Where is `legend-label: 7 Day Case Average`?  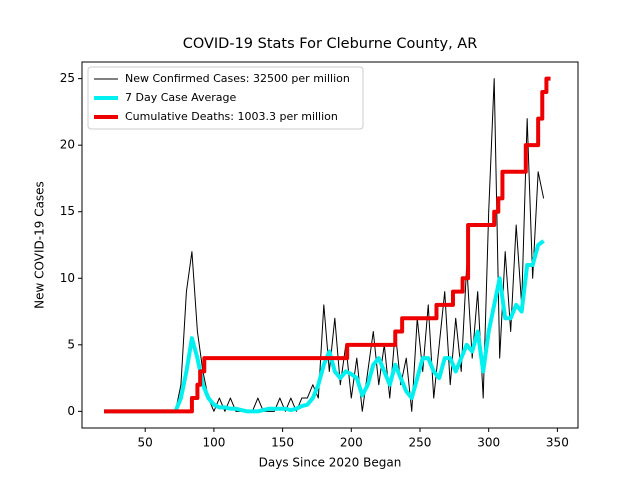 legend-label: 7 Day Case Average is located at coordinates (181, 97).